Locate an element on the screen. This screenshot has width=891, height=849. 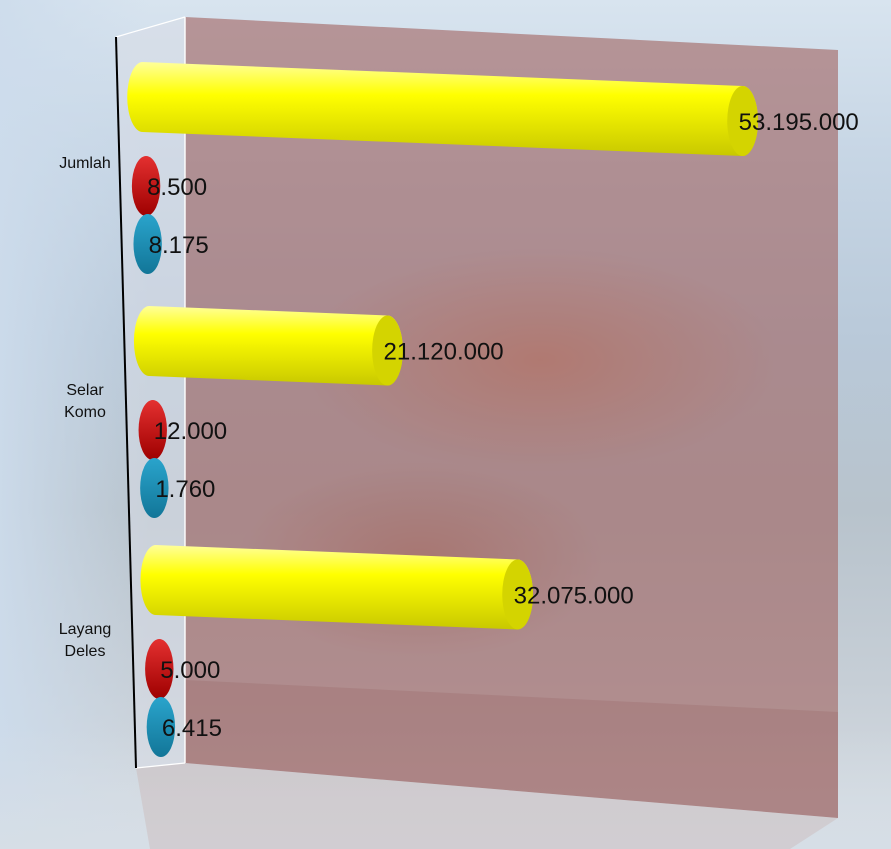
data-label: 12.000 is located at coordinates (190, 431).